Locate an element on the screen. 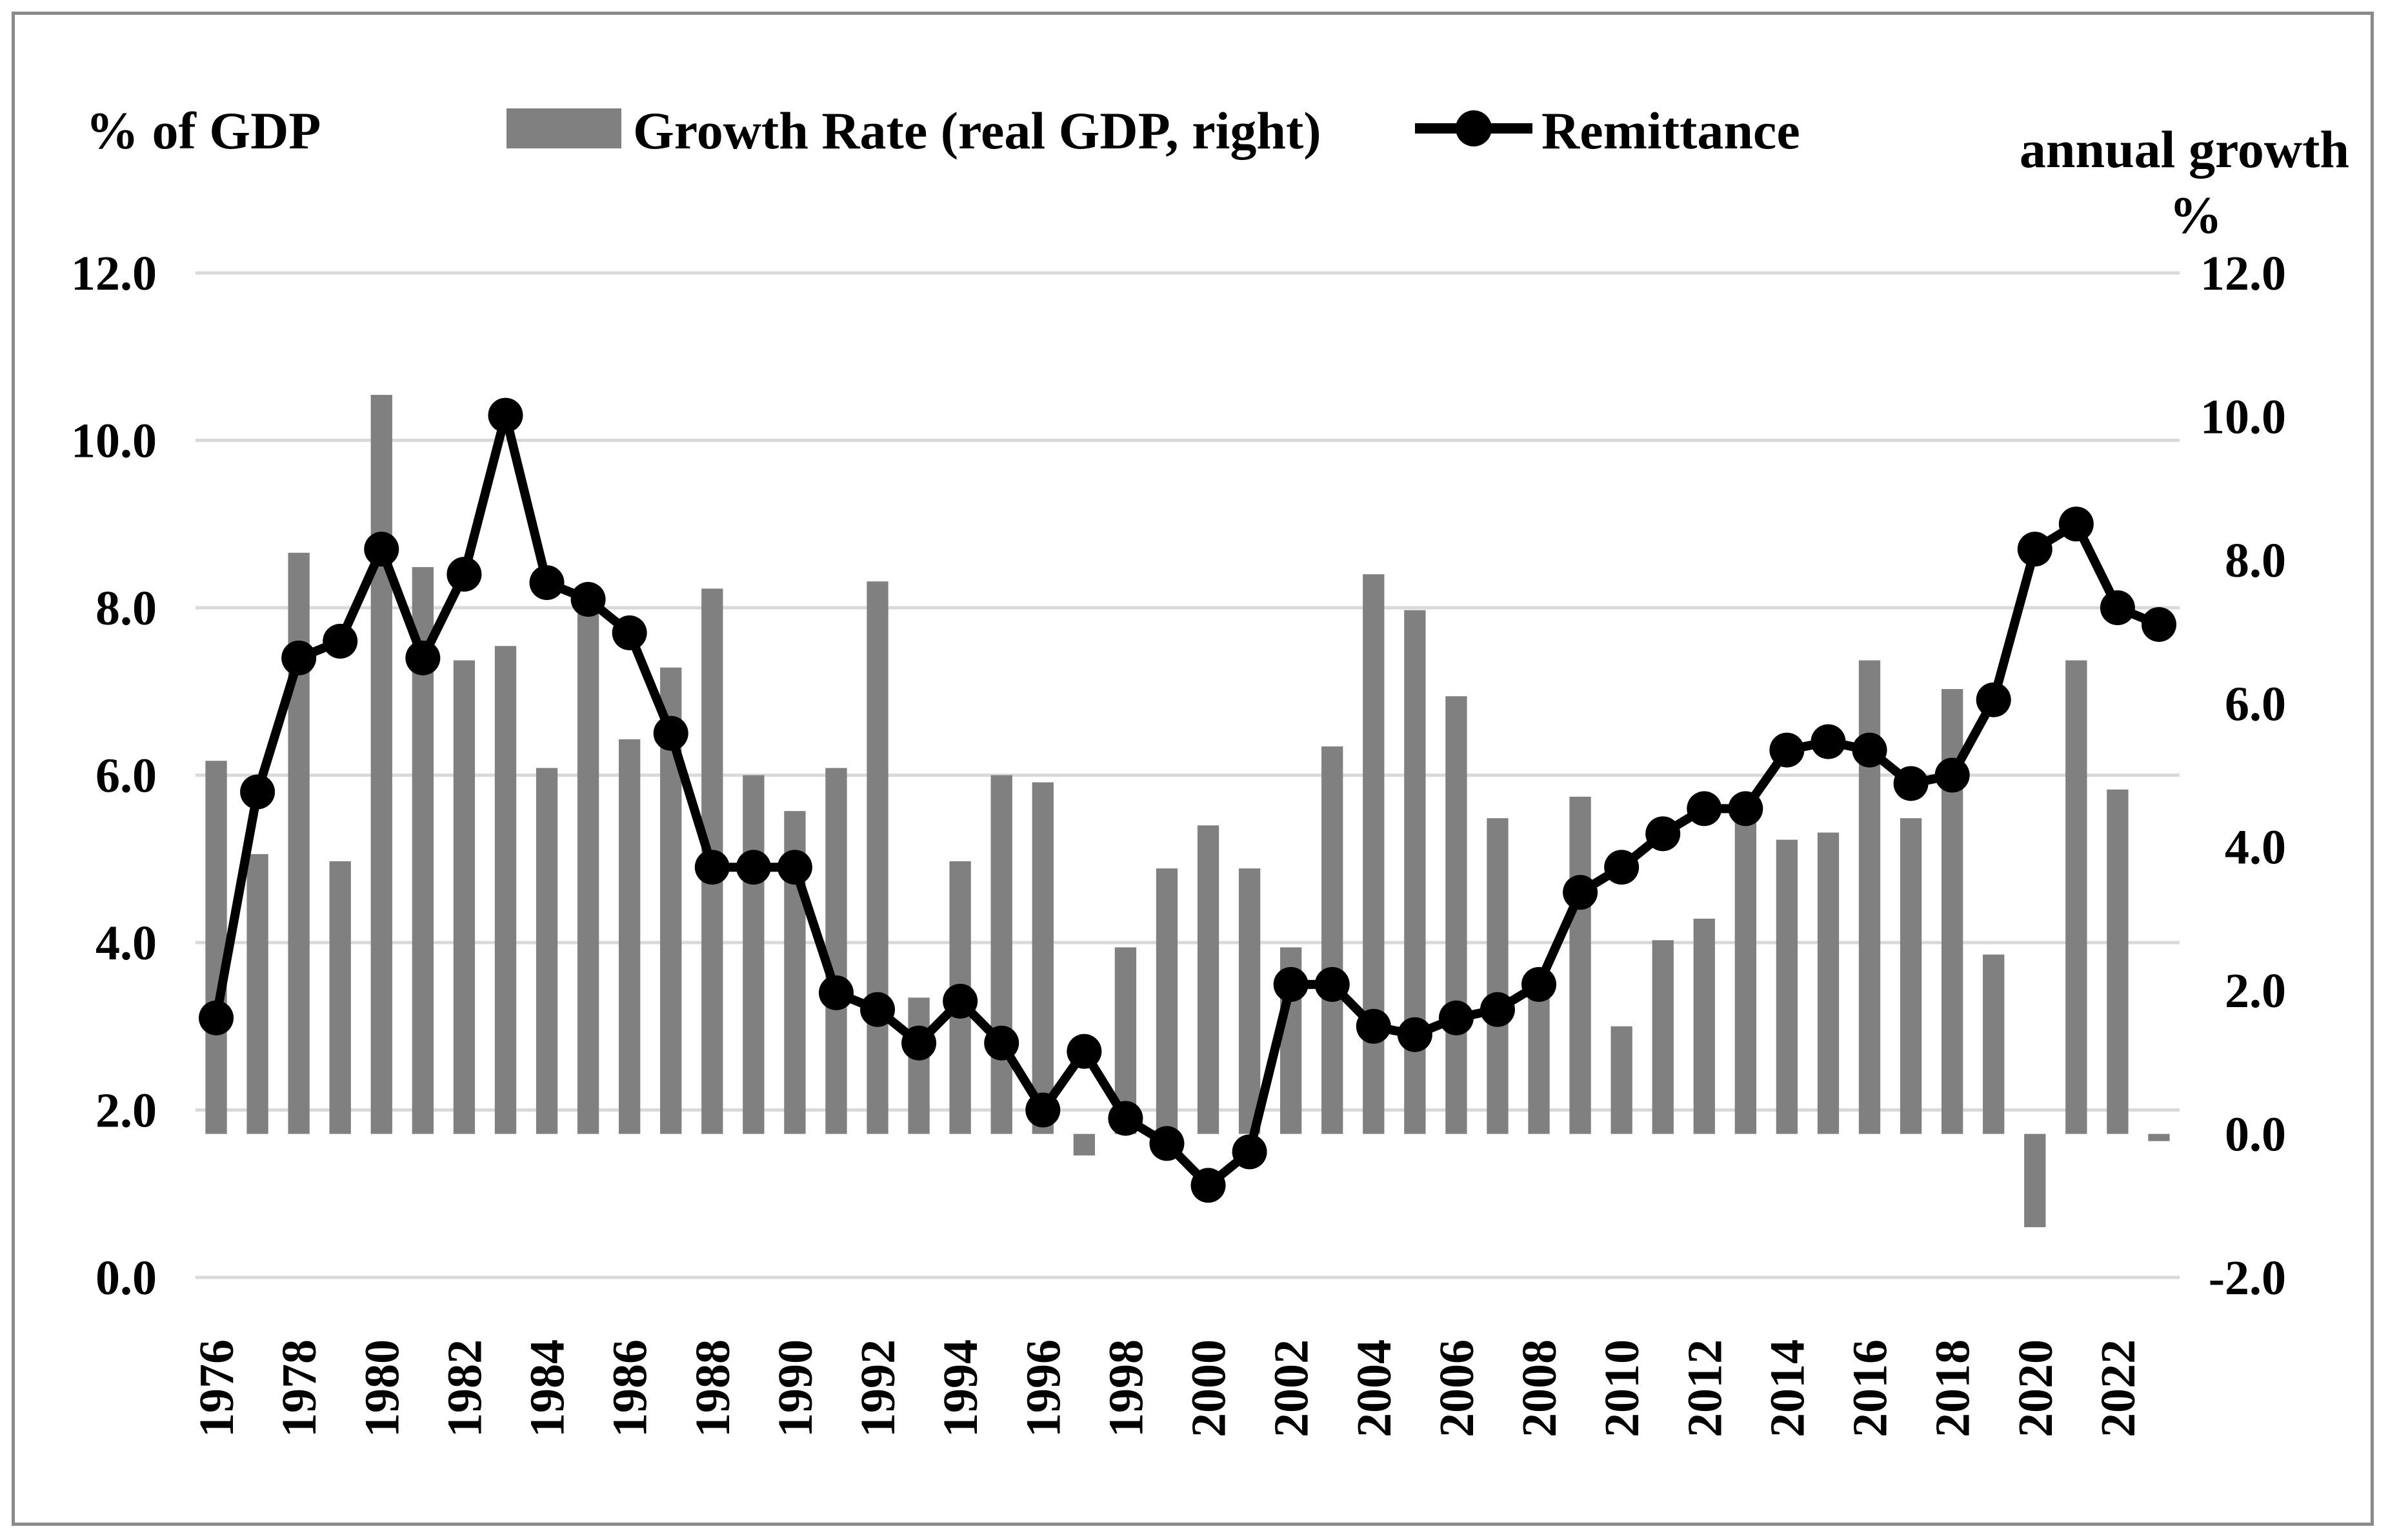 Image resolution: width=2388 pixels, height=1540 pixels. left-tick-label: 10.0 is located at coordinates (114, 441).